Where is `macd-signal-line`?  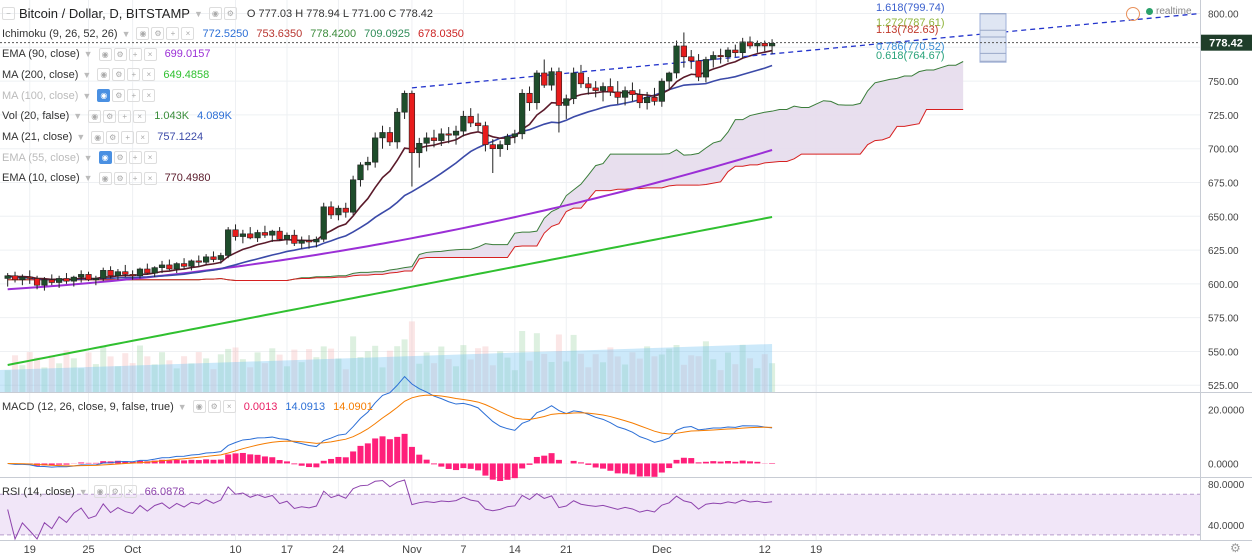 macd-signal-line is located at coordinates (390, 430).